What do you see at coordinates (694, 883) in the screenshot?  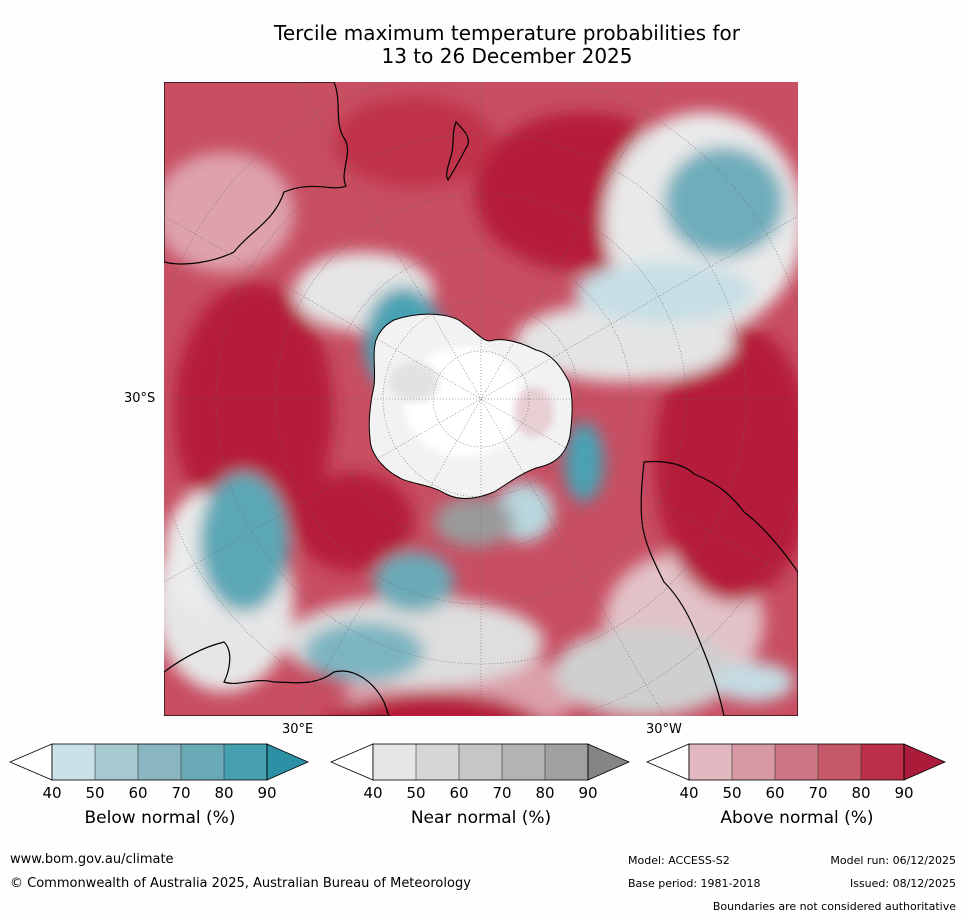 I see `base-period-text: Base period: 1981-2018` at bounding box center [694, 883].